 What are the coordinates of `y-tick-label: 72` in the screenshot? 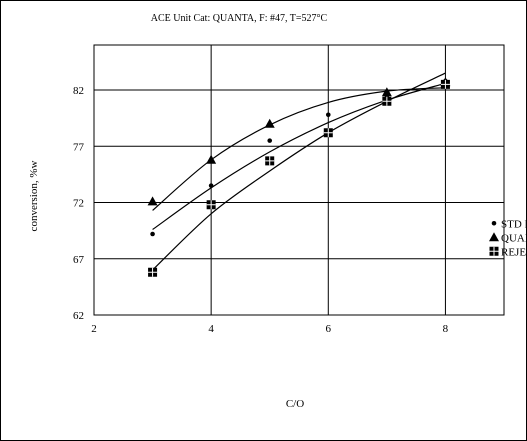 It's located at (78, 204).